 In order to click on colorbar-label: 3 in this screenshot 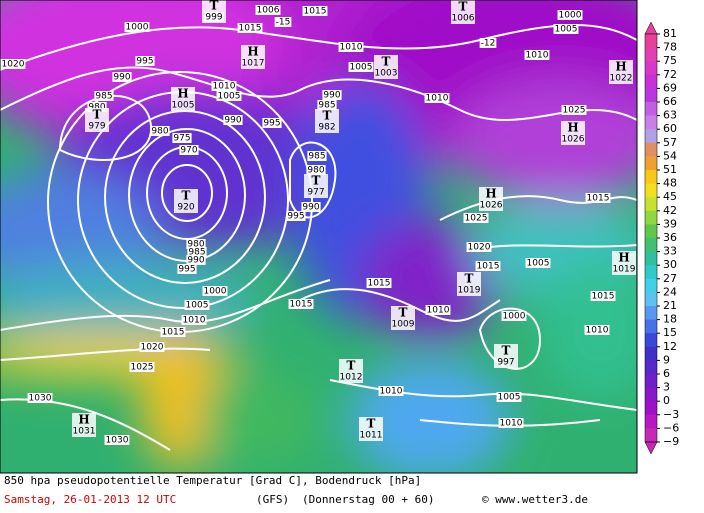, I will do `click(666, 387)`.